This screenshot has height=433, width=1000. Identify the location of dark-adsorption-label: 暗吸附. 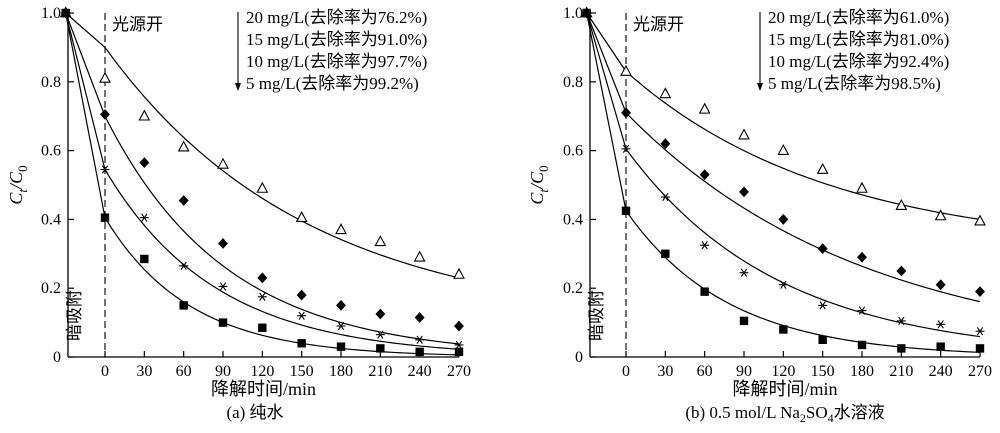
(596, 315).